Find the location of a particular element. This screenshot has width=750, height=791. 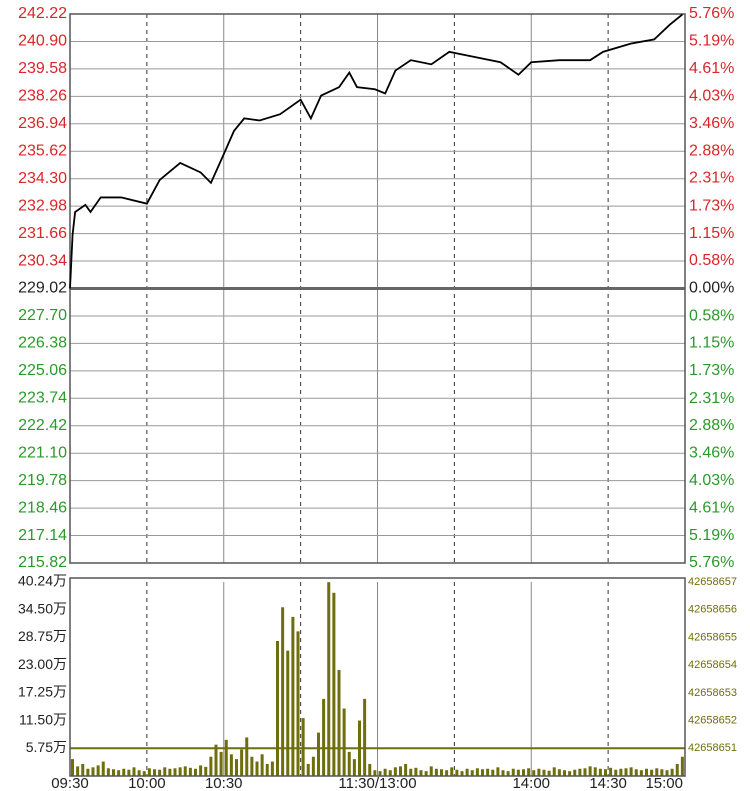

y-tick-label: 40.24万 is located at coordinates (42, 581).